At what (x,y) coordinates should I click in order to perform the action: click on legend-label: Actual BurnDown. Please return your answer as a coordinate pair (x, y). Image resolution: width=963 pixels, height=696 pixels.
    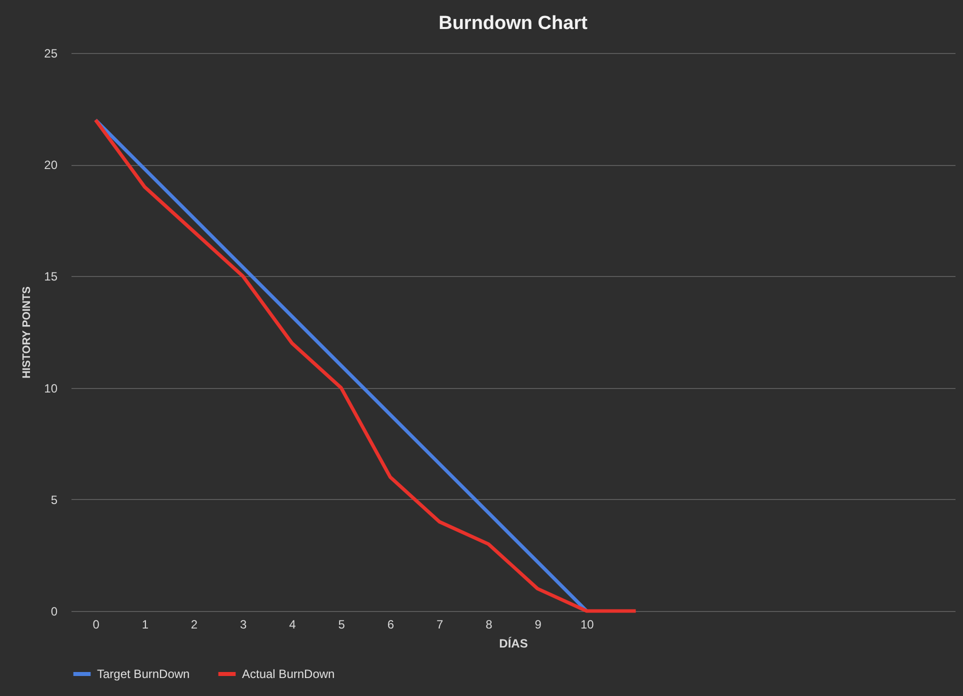
    Looking at the image, I should click on (288, 674).